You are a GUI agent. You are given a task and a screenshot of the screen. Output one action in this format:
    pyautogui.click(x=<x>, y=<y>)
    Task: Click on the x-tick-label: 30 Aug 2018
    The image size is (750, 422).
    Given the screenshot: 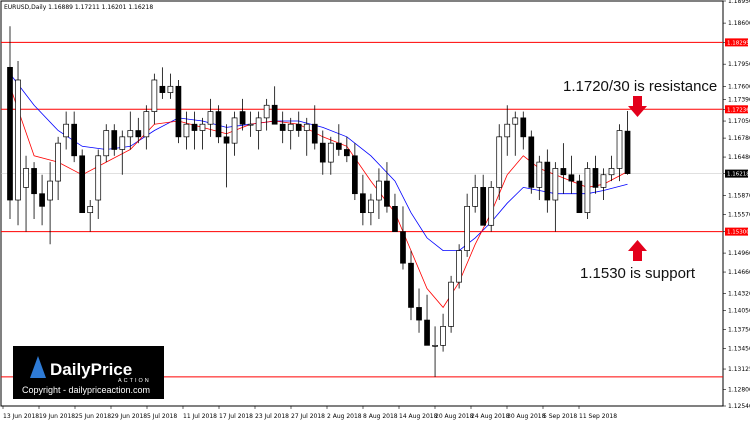 What is the action you would take?
    pyautogui.click(x=526, y=416)
    